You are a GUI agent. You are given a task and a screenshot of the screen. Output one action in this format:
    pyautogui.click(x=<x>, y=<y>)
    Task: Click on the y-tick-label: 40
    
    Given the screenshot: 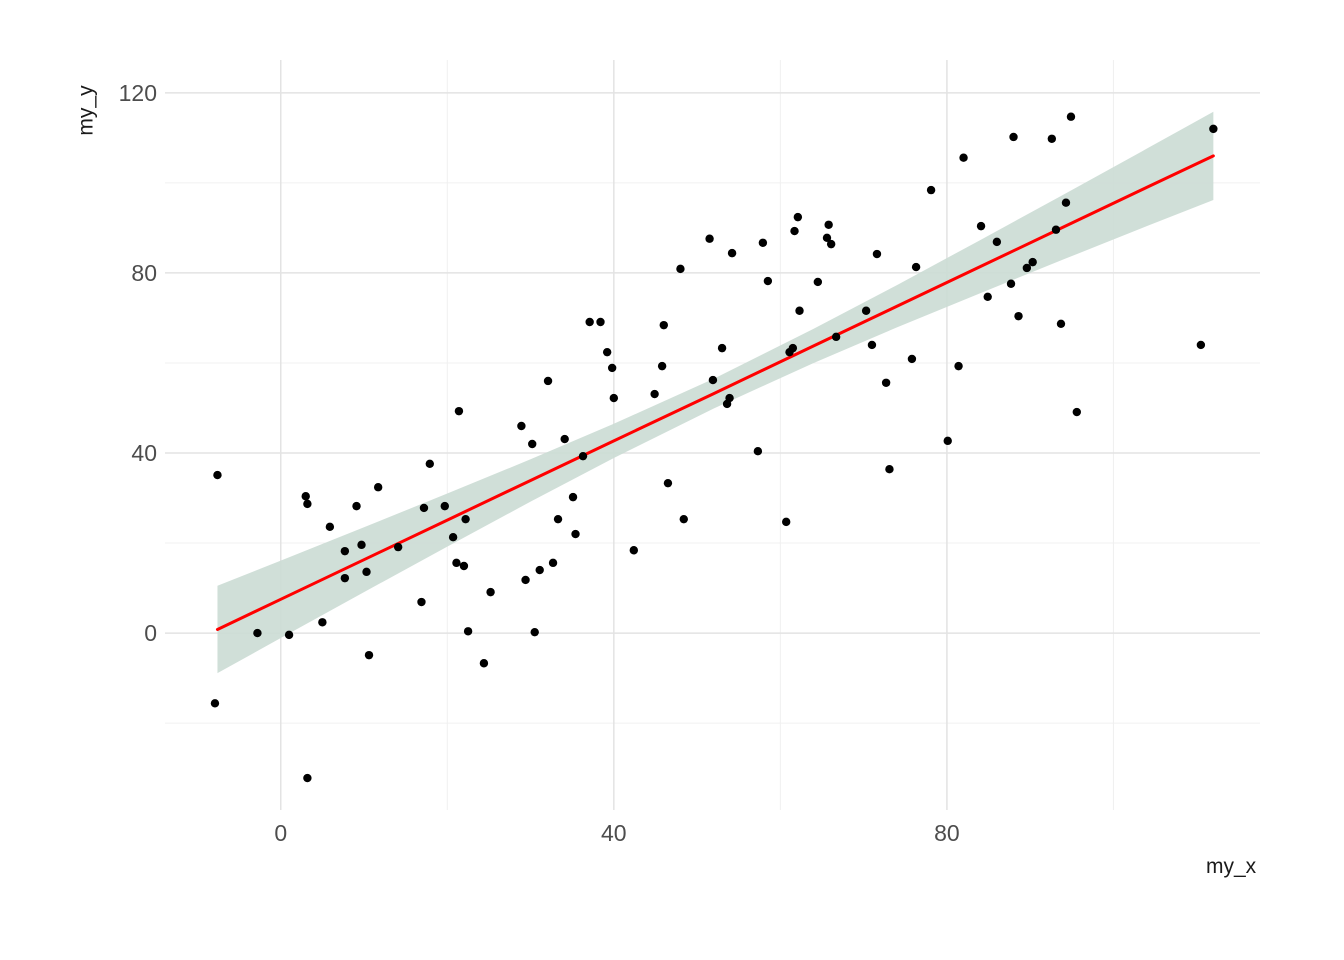 What is the action you would take?
    pyautogui.click(x=144, y=453)
    